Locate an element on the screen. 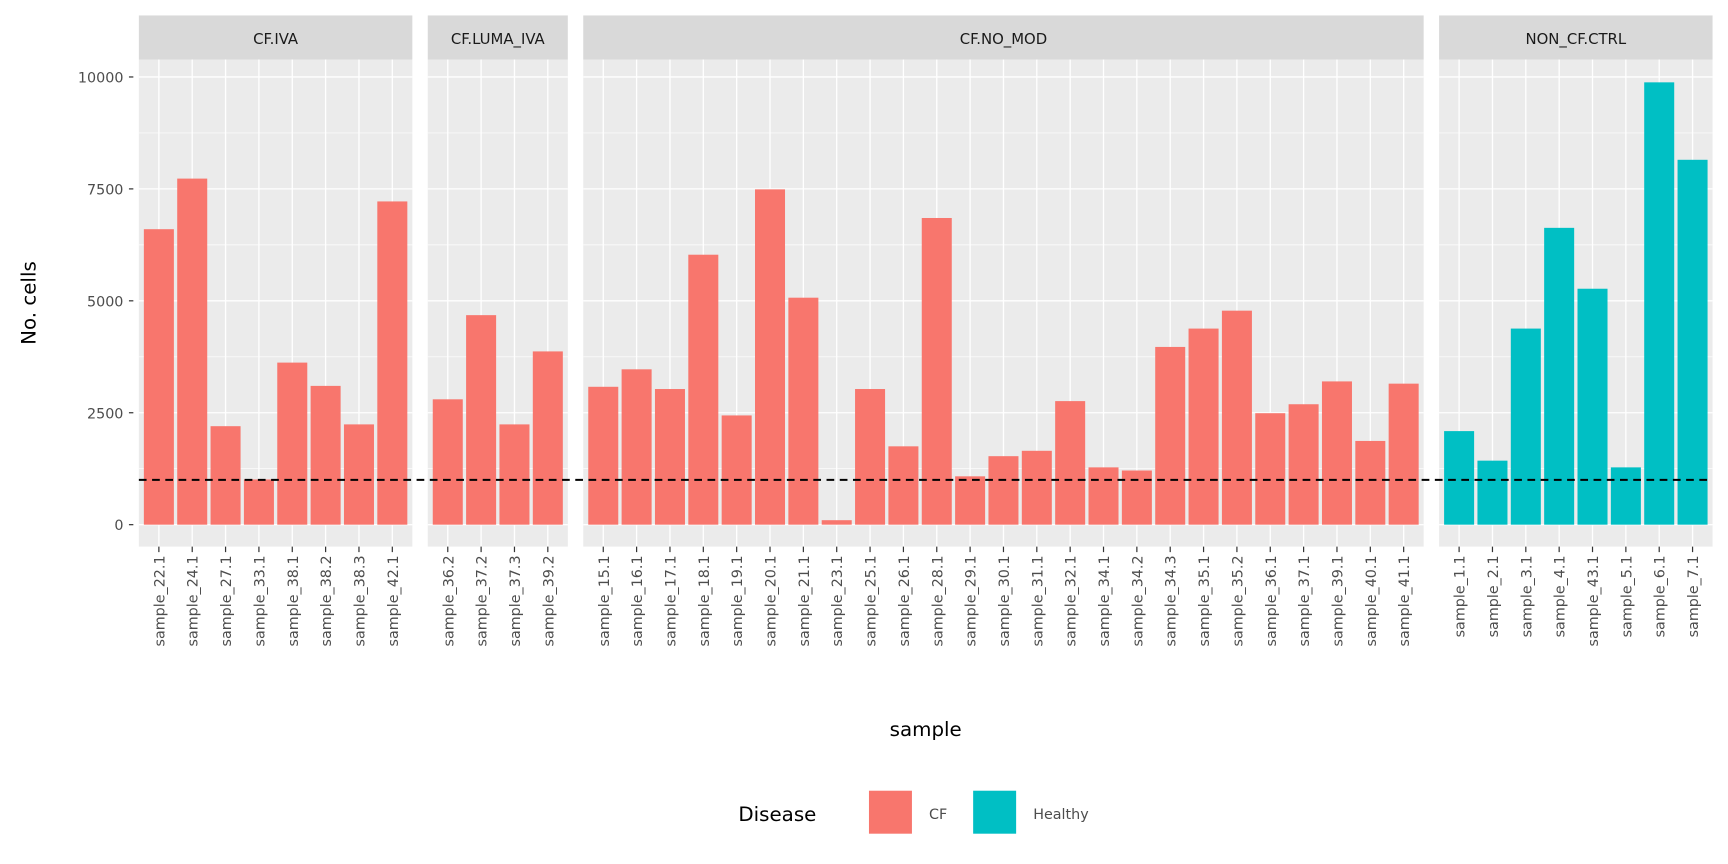  x-tick-label: sample_40.1 is located at coordinates (1372, 600).